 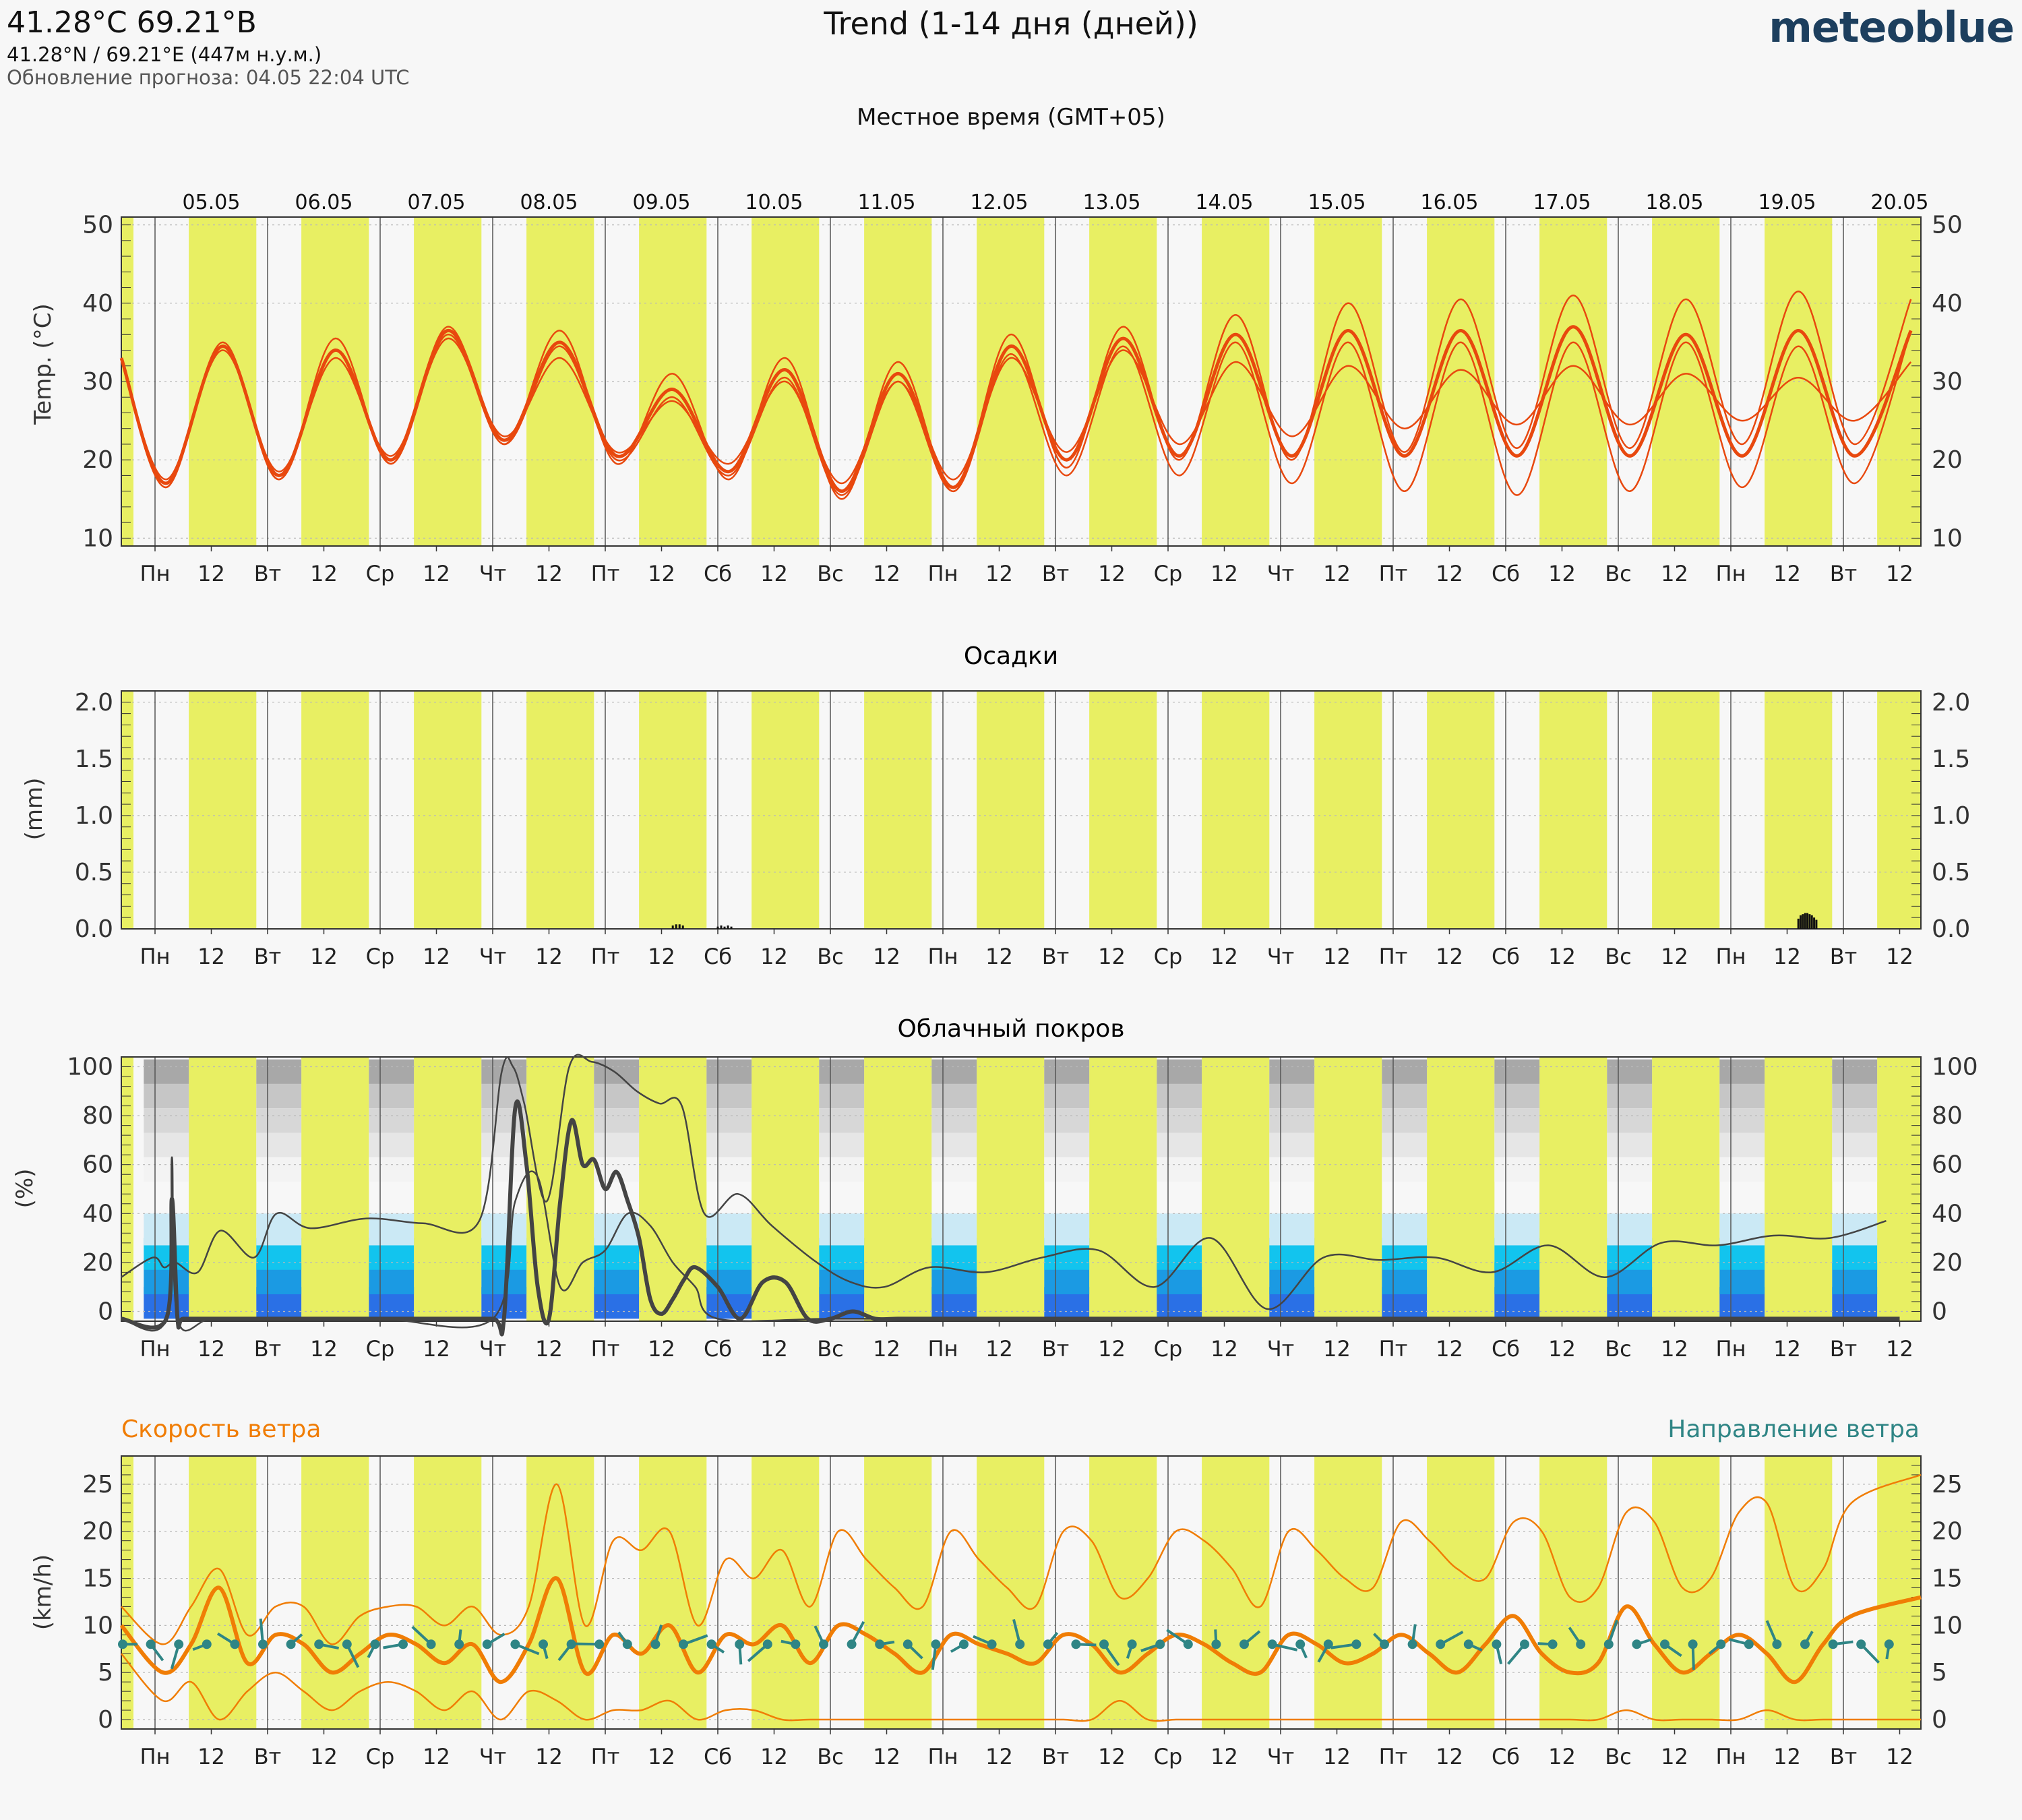 What do you see at coordinates (155, 956) in the screenshot?
I see `x-tick-label: Пн` at bounding box center [155, 956].